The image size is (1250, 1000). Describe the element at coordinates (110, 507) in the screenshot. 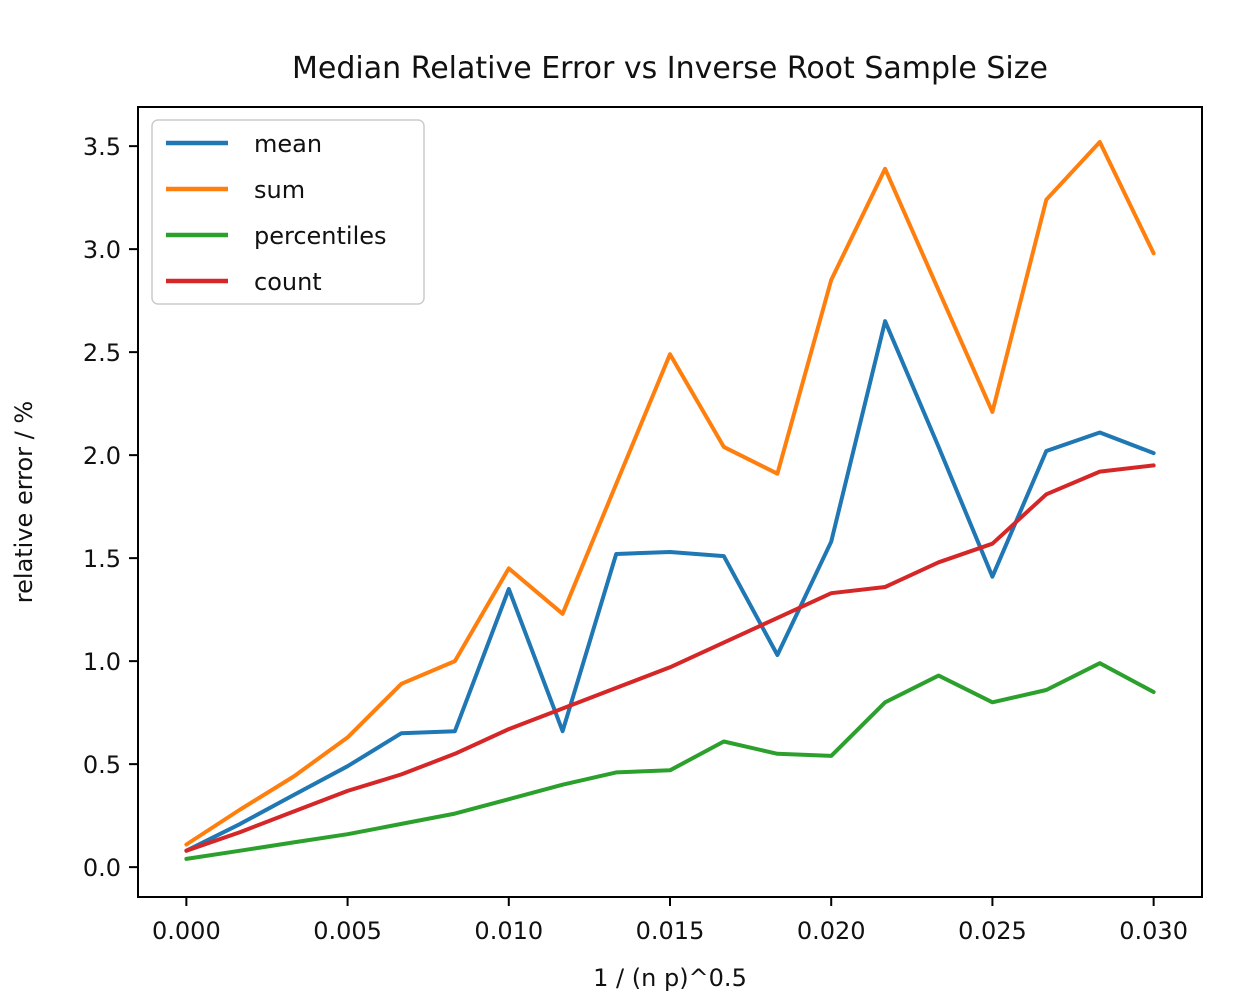

I see `y-axis-ticks: 0.0 0.5 1.0 1.5 2.0 2.5 3.0 3.5` at that location.